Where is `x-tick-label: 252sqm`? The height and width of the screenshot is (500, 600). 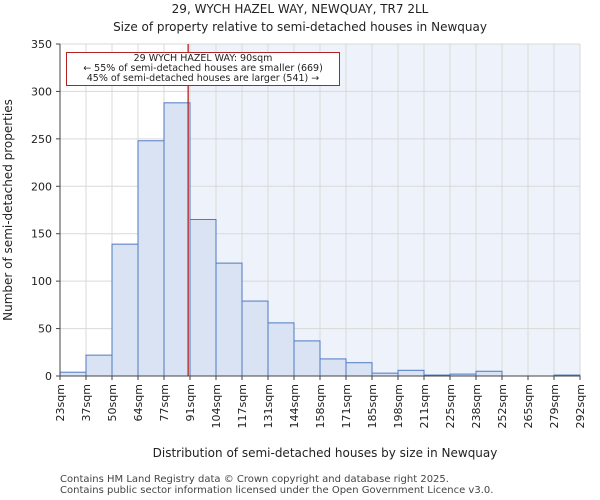
x-tick-label: 252sqm is located at coordinates (502, 406).